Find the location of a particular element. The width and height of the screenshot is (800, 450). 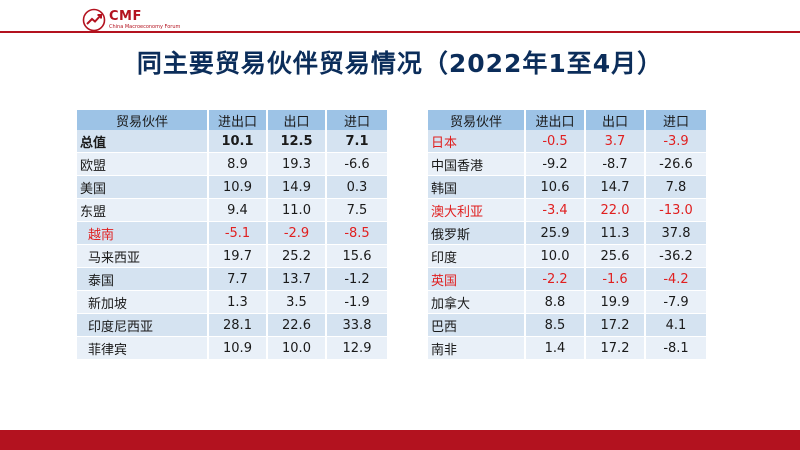

import-cell: -7.9 is located at coordinates (675, 302).